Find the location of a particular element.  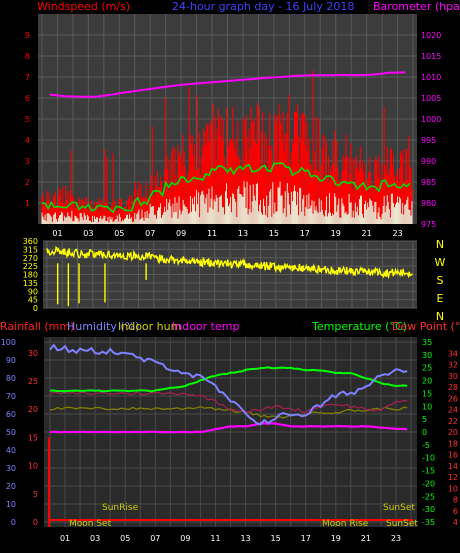

hour-tick: 01 is located at coordinates (57, 233).